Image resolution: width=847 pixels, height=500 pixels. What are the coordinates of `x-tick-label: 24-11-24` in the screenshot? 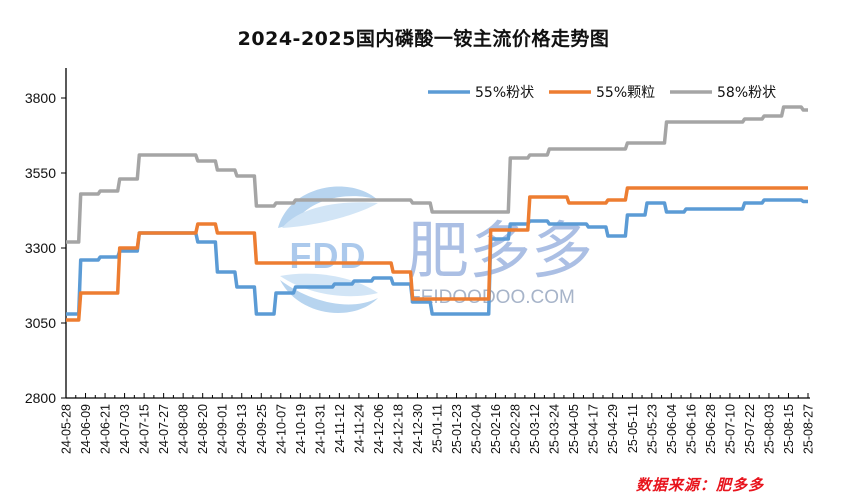 It's located at (359, 428).